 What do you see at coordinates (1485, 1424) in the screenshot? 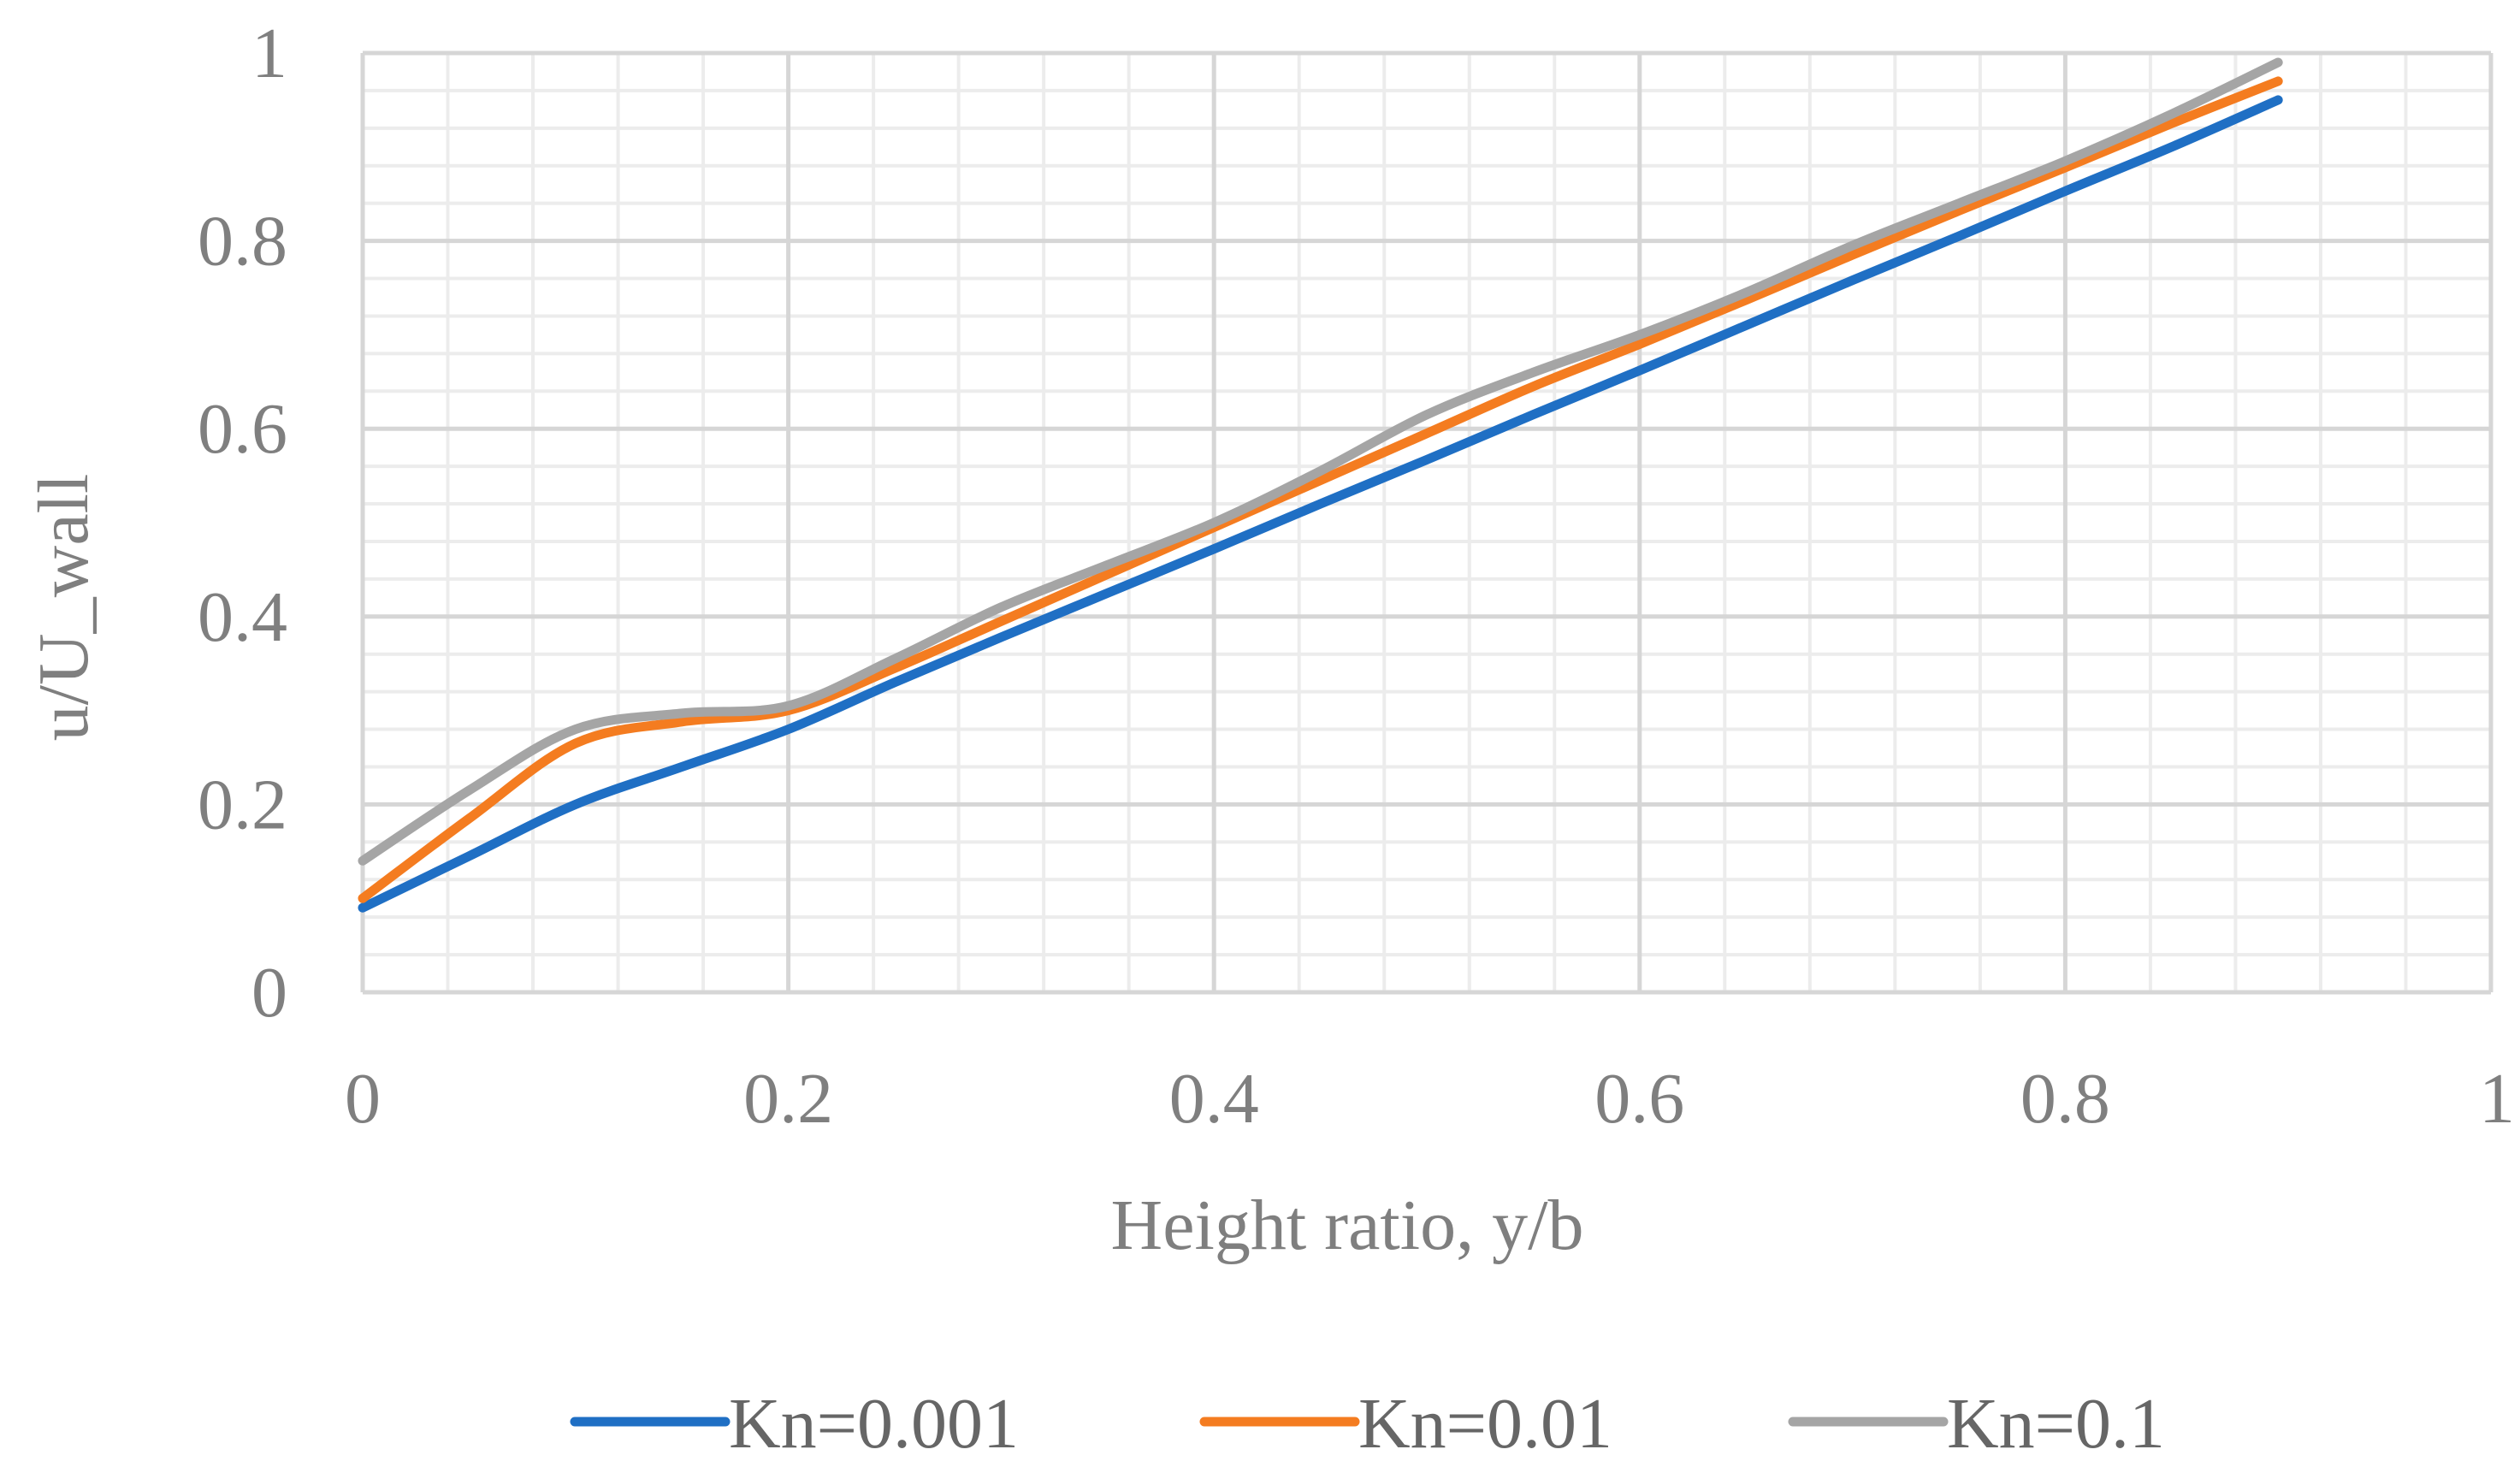
I see `legend-label-kn-0-01: Kn=0.01` at bounding box center [1485, 1424].